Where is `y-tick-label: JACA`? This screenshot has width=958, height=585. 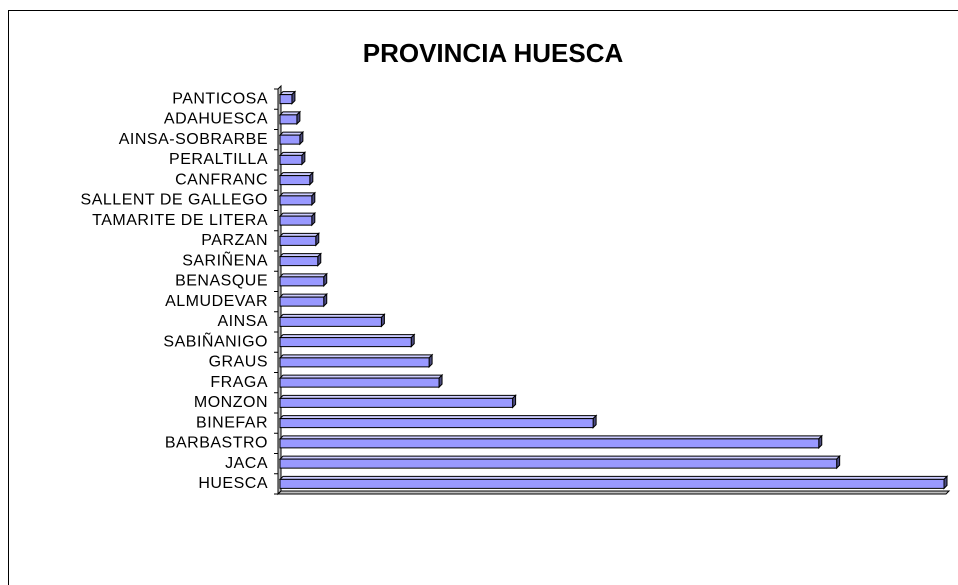 y-tick-label: JACA is located at coordinates (246, 463).